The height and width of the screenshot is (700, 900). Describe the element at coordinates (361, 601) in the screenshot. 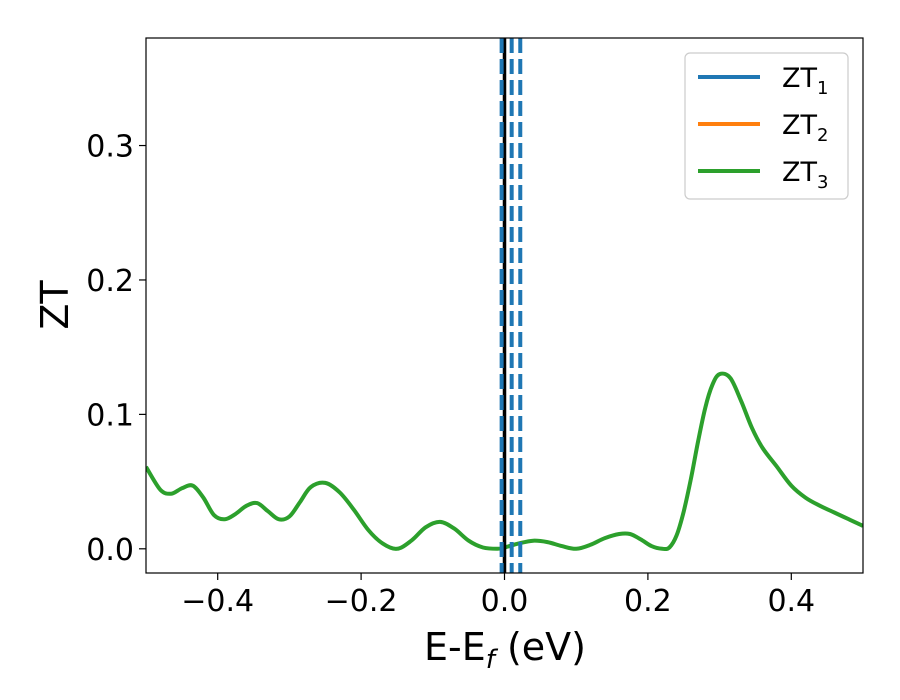

I see `x-tick-label: −0.2` at that location.